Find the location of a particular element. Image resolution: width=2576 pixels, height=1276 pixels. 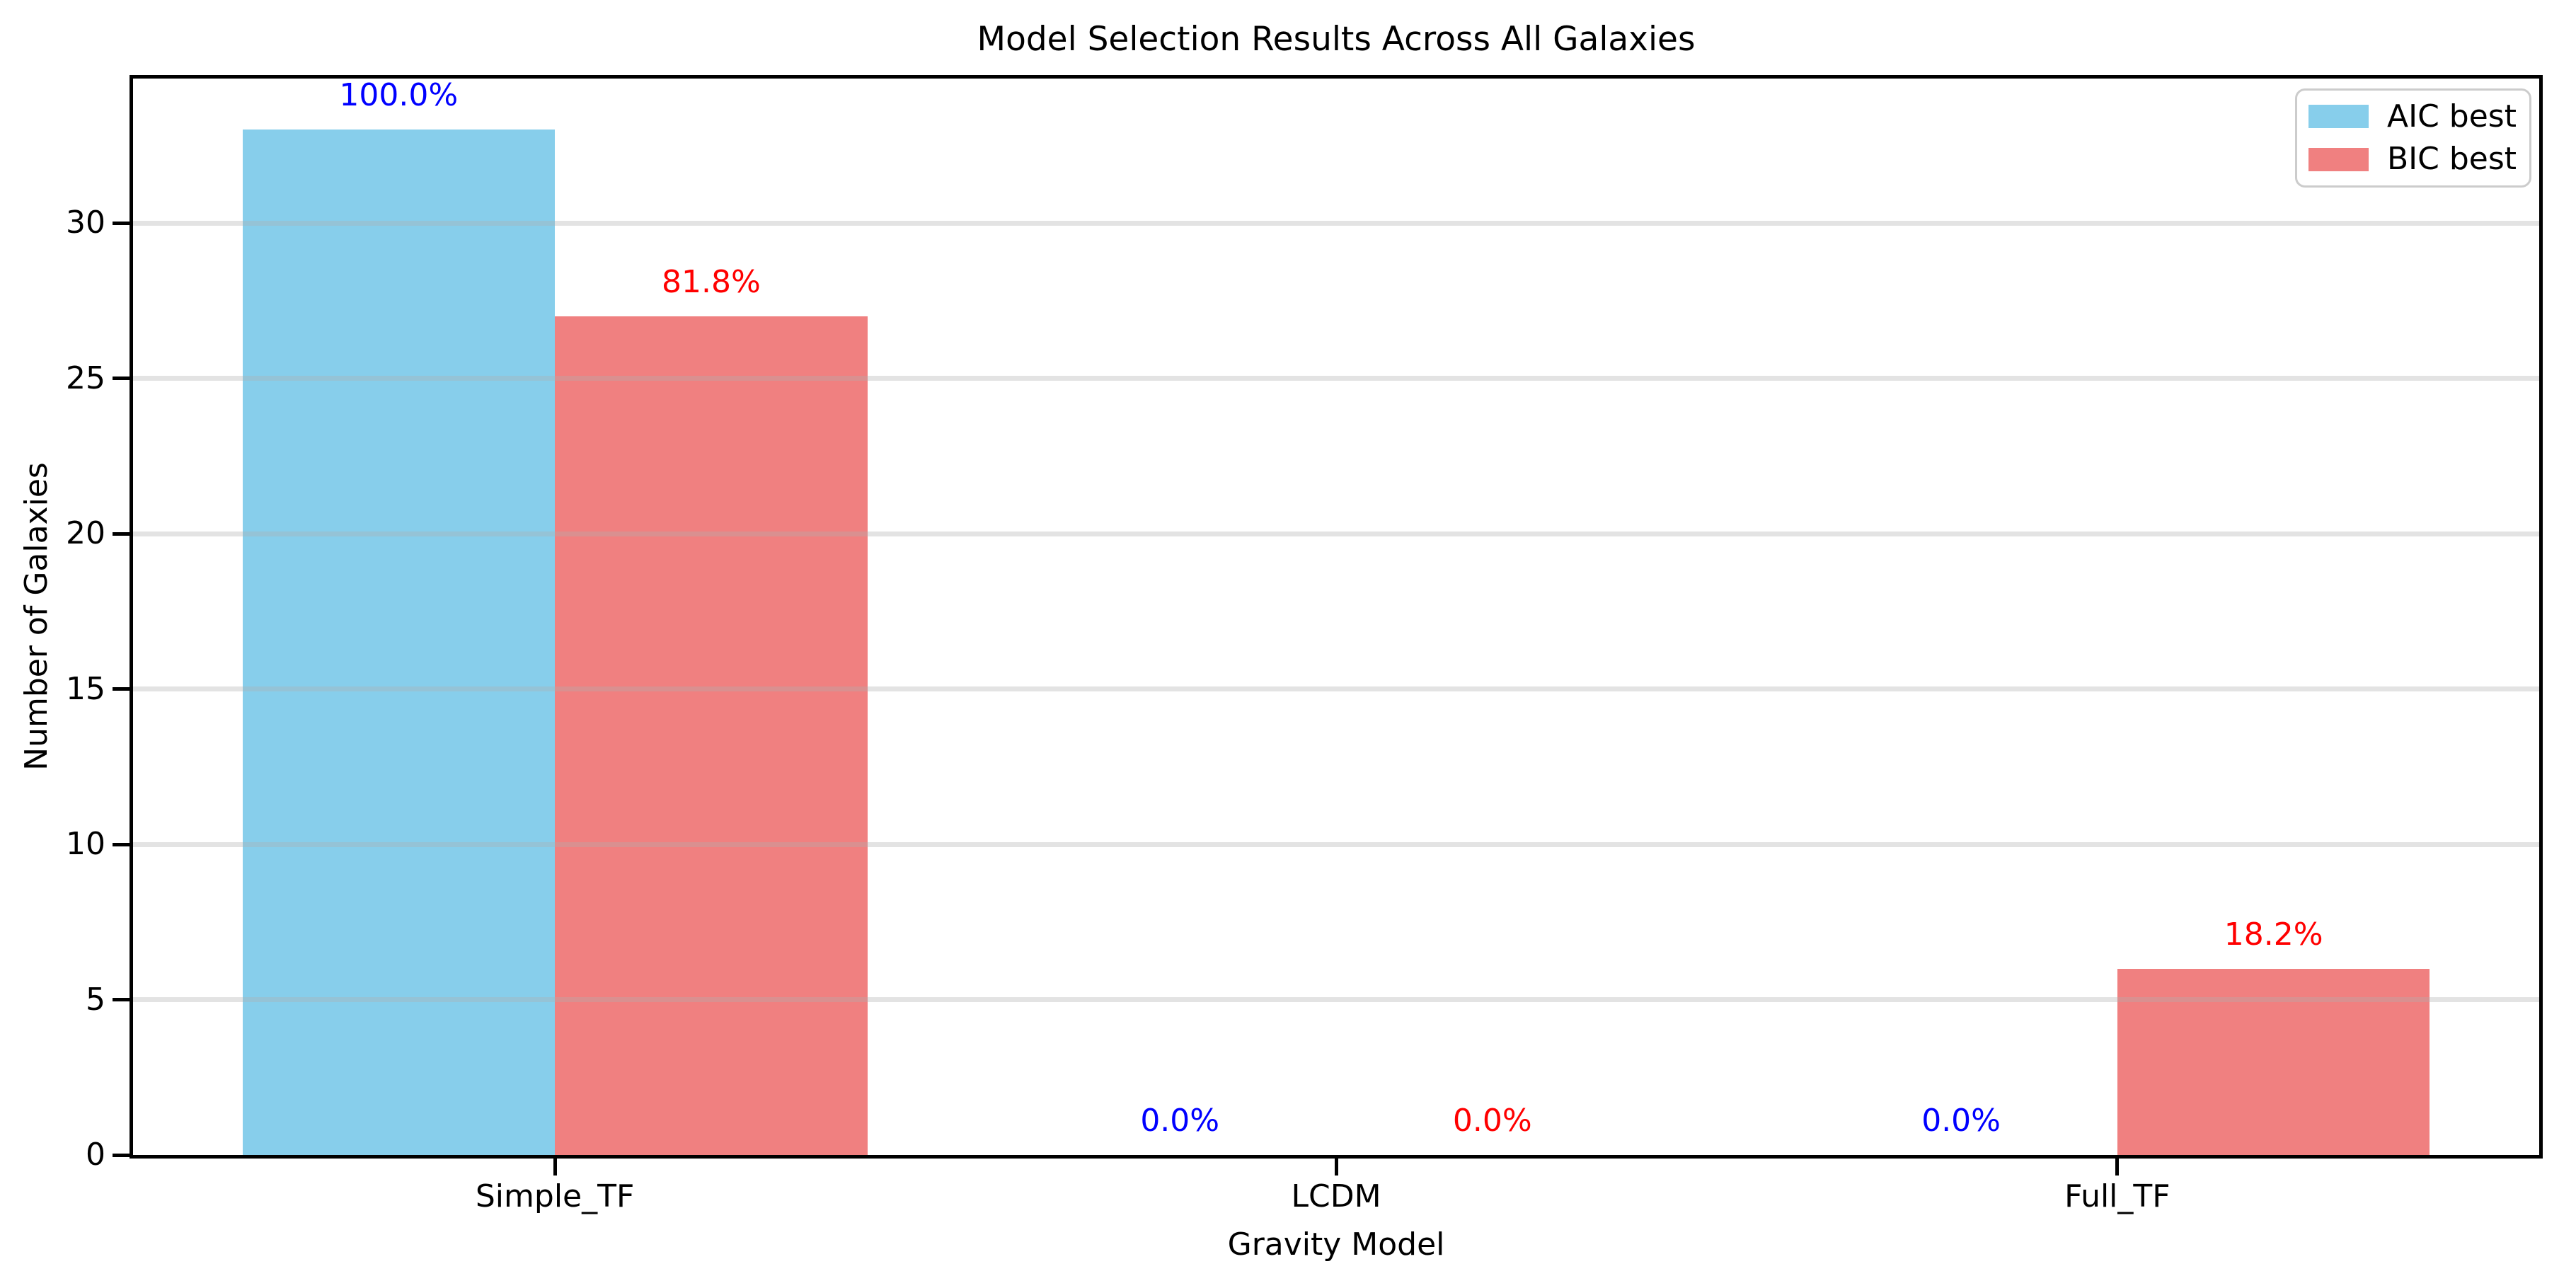

y-tick-label: 0 is located at coordinates (96, 1155).